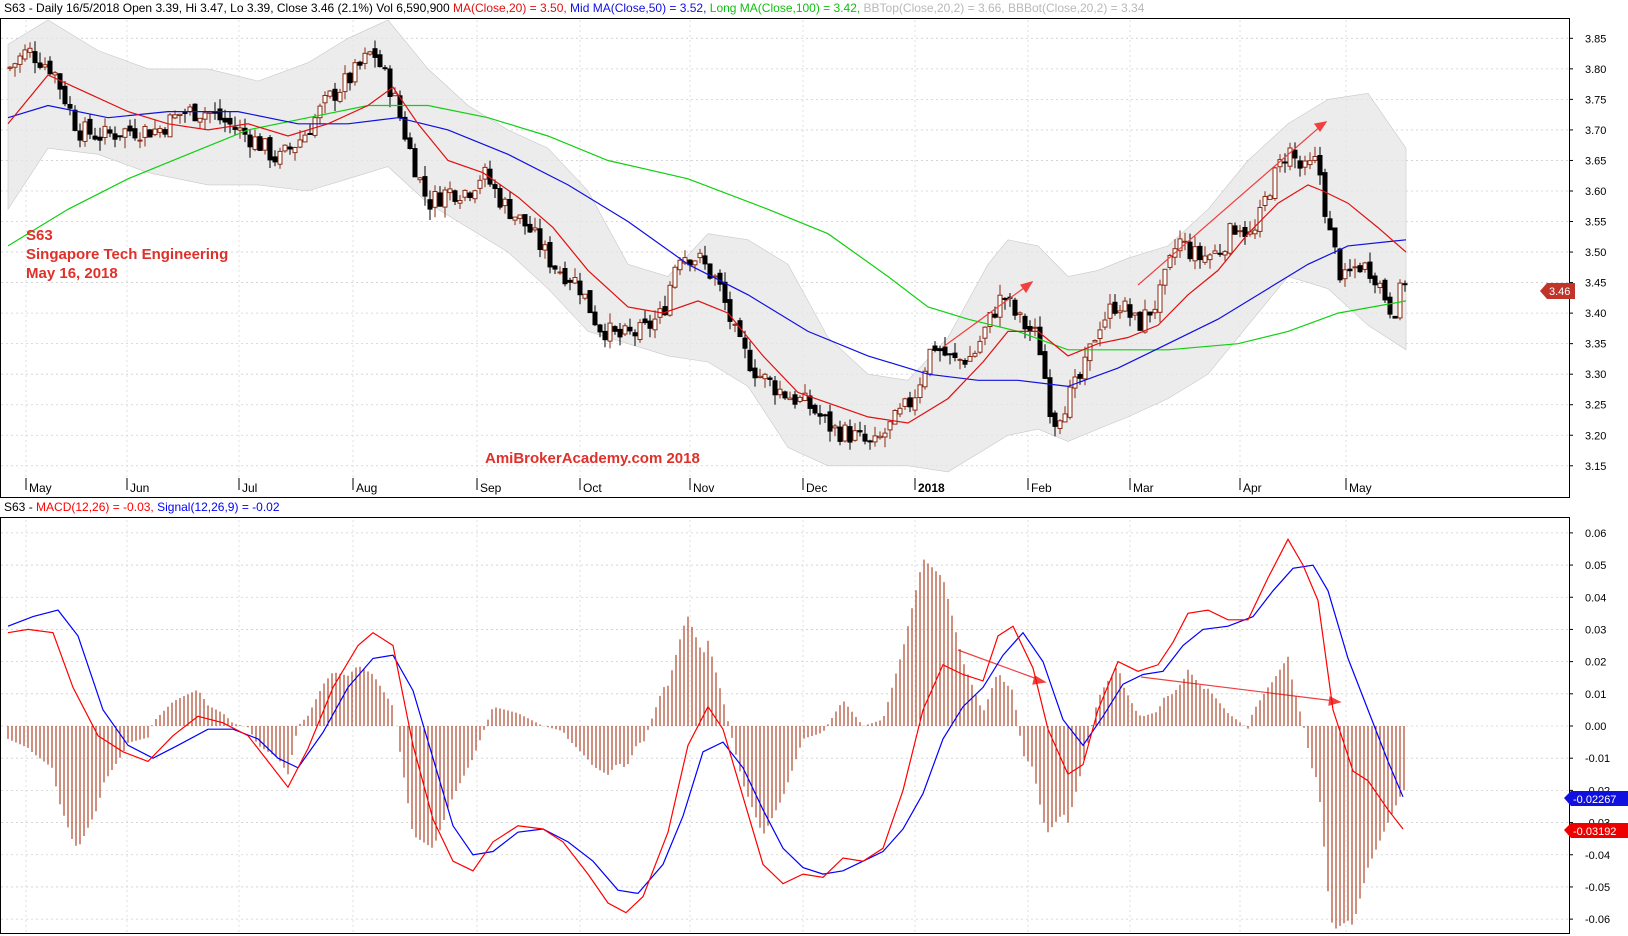 Image resolution: width=1628 pixels, height=936 pixels. Describe the element at coordinates (1557, 291) in the screenshot. I see `last-price-badge: 3.46` at that location.